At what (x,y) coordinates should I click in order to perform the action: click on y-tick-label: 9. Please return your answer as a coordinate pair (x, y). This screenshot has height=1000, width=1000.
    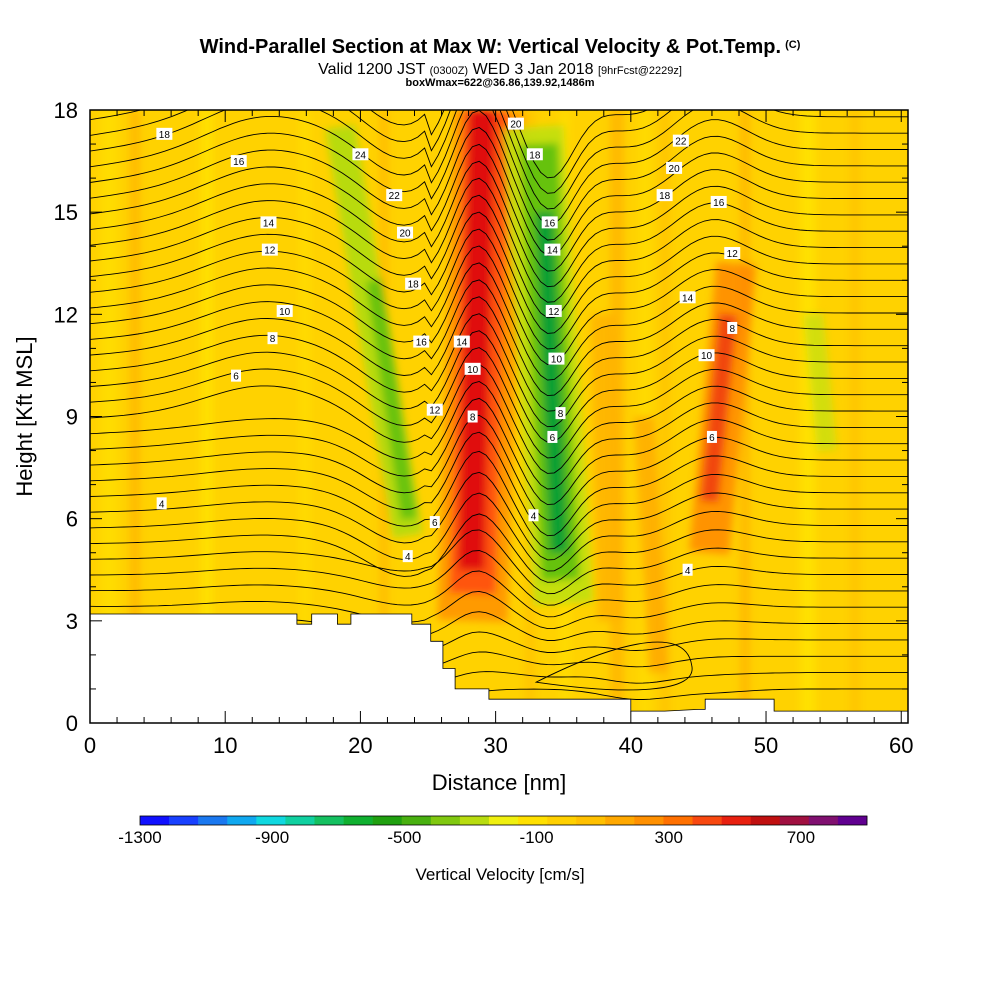
    Looking at the image, I should click on (72, 417).